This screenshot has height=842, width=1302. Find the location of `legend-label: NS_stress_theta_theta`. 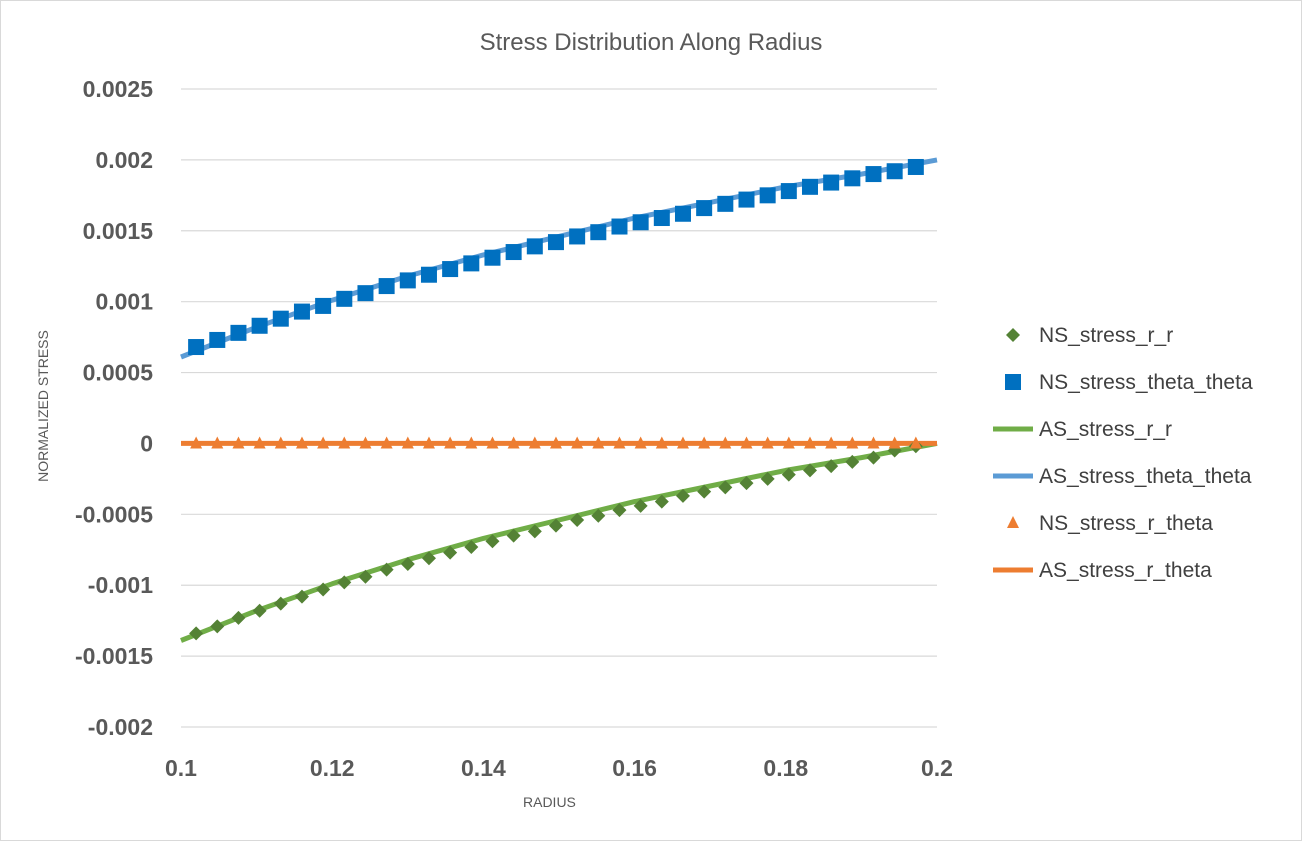

legend-label: NS_stress_theta_theta is located at coordinates (1146, 382).